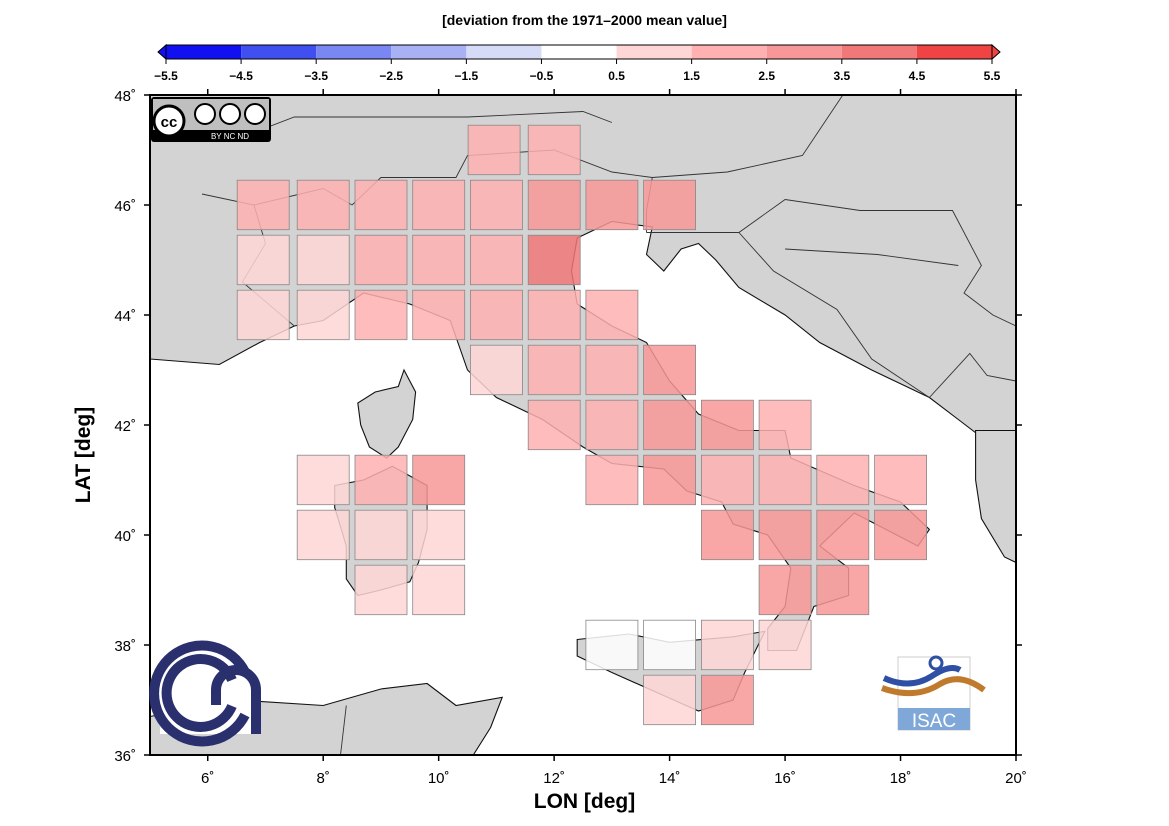  I want to click on x-tick-label: 10˚, so click(439, 778).